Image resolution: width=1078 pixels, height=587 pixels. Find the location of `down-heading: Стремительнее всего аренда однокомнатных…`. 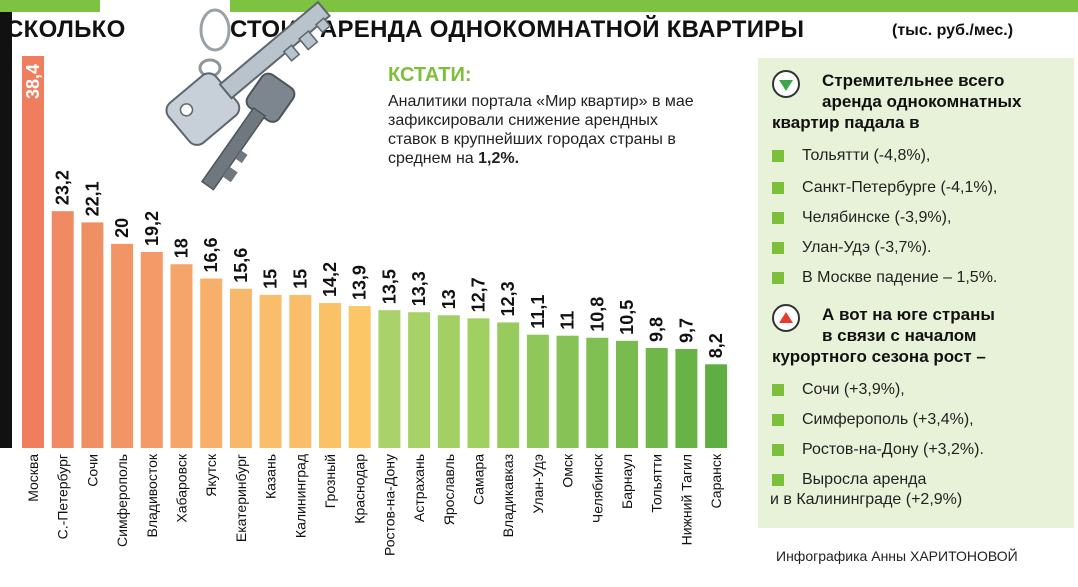

down-heading: Стремительнее всего аренда однокомнатных… is located at coordinates (897, 101).